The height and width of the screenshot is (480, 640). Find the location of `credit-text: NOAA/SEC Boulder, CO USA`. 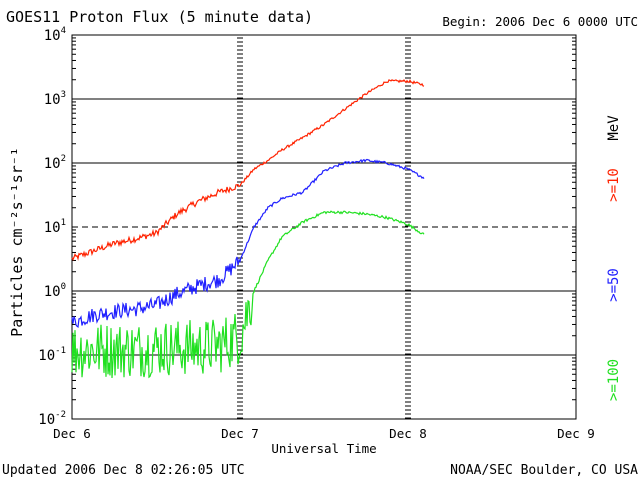

credit-text: NOAA/SEC Boulder, CO USA is located at coordinates (544, 470).